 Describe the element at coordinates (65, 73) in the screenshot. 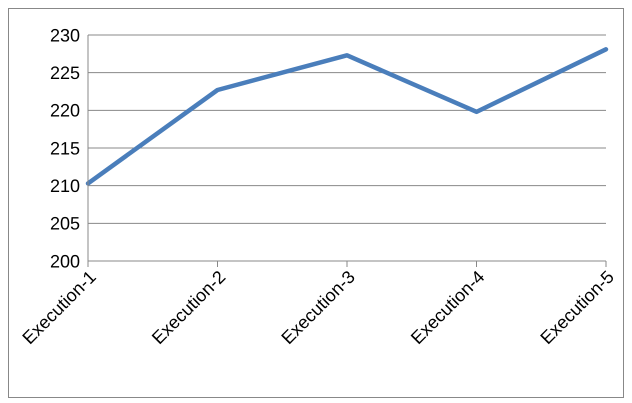

I see `y-tick-label: 225` at that location.